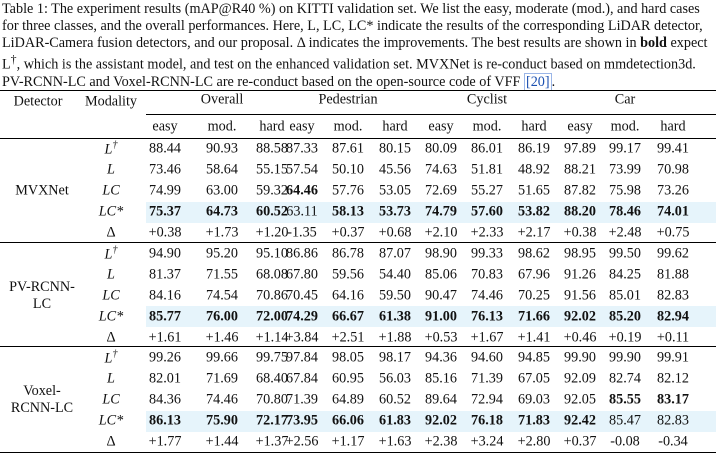 The height and width of the screenshot is (468, 720). Describe the element at coordinates (441, 232) in the screenshot. I see `cell: +2.10` at that location.